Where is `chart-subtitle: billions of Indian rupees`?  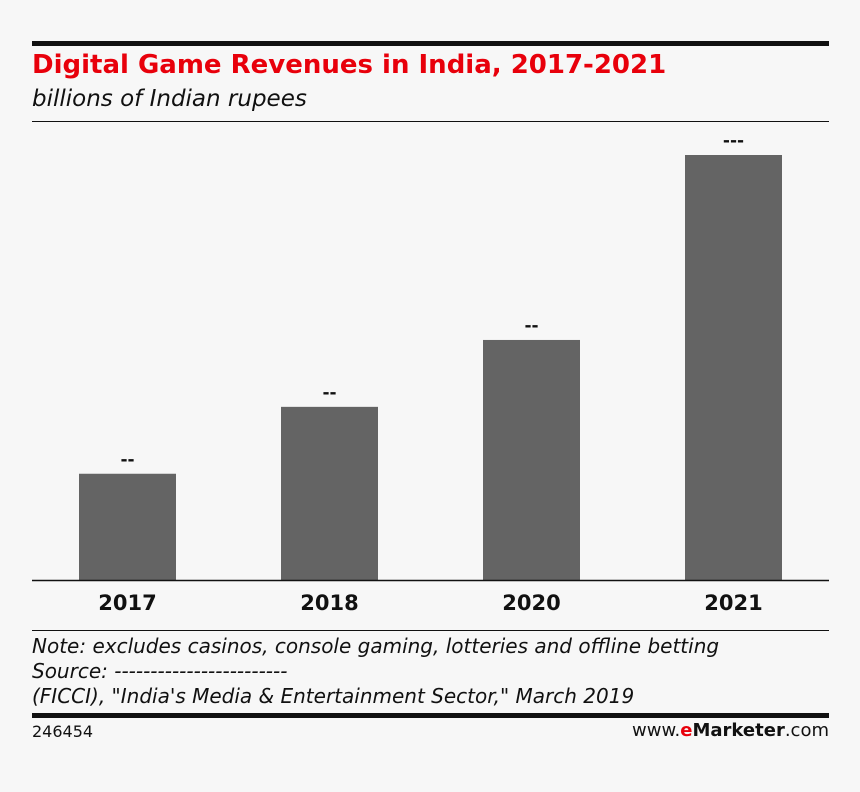 chart-subtitle: billions of Indian rupees is located at coordinates (169, 99).